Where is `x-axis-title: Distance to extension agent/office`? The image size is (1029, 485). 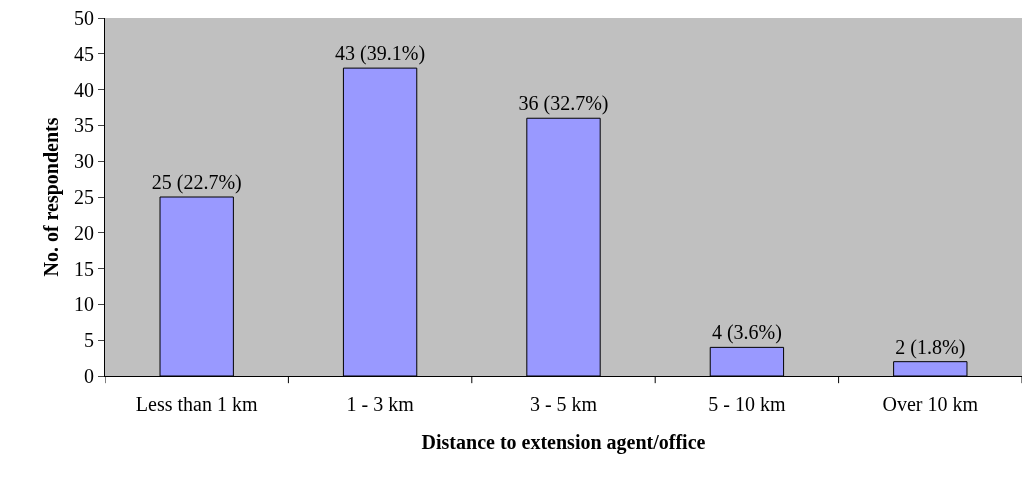
x-axis-title: Distance to extension agent/office is located at coordinates (563, 442).